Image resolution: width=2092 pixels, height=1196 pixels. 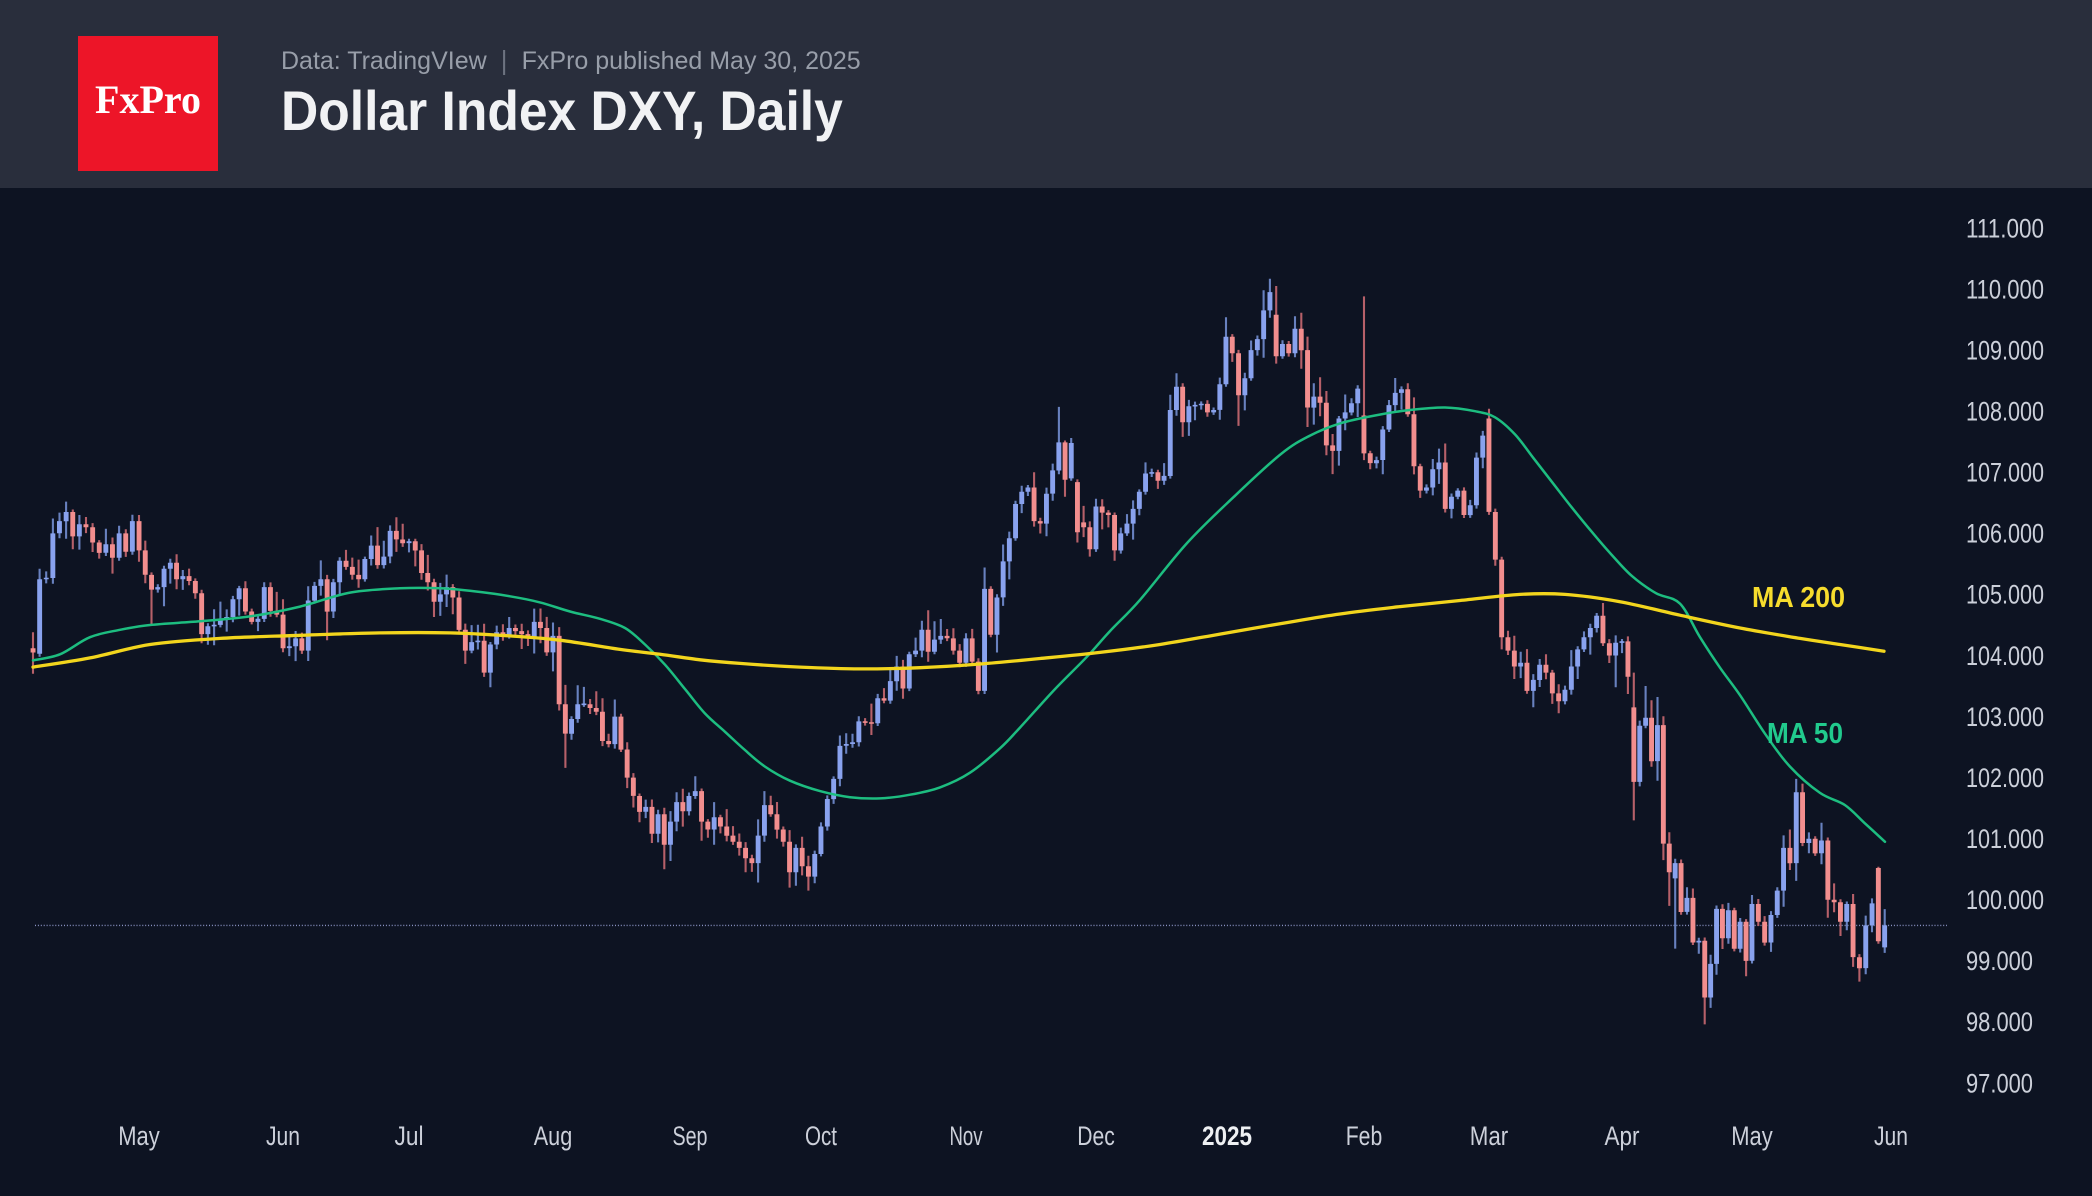 What do you see at coordinates (1227, 1136) in the screenshot?
I see `svg-text: 2025` at bounding box center [1227, 1136].